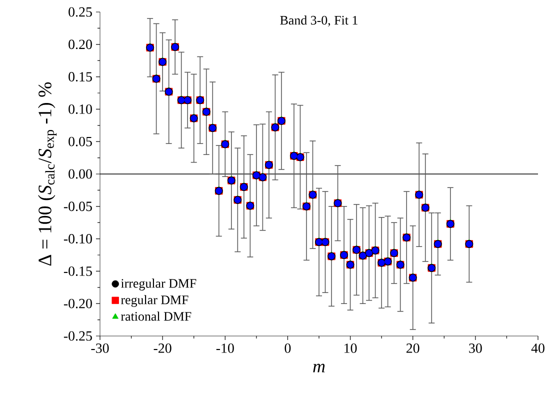 This screenshot has height=406, width=550. What do you see at coordinates (80, 141) in the screenshot?
I see `y-tick-label: 0.05` at bounding box center [80, 141].